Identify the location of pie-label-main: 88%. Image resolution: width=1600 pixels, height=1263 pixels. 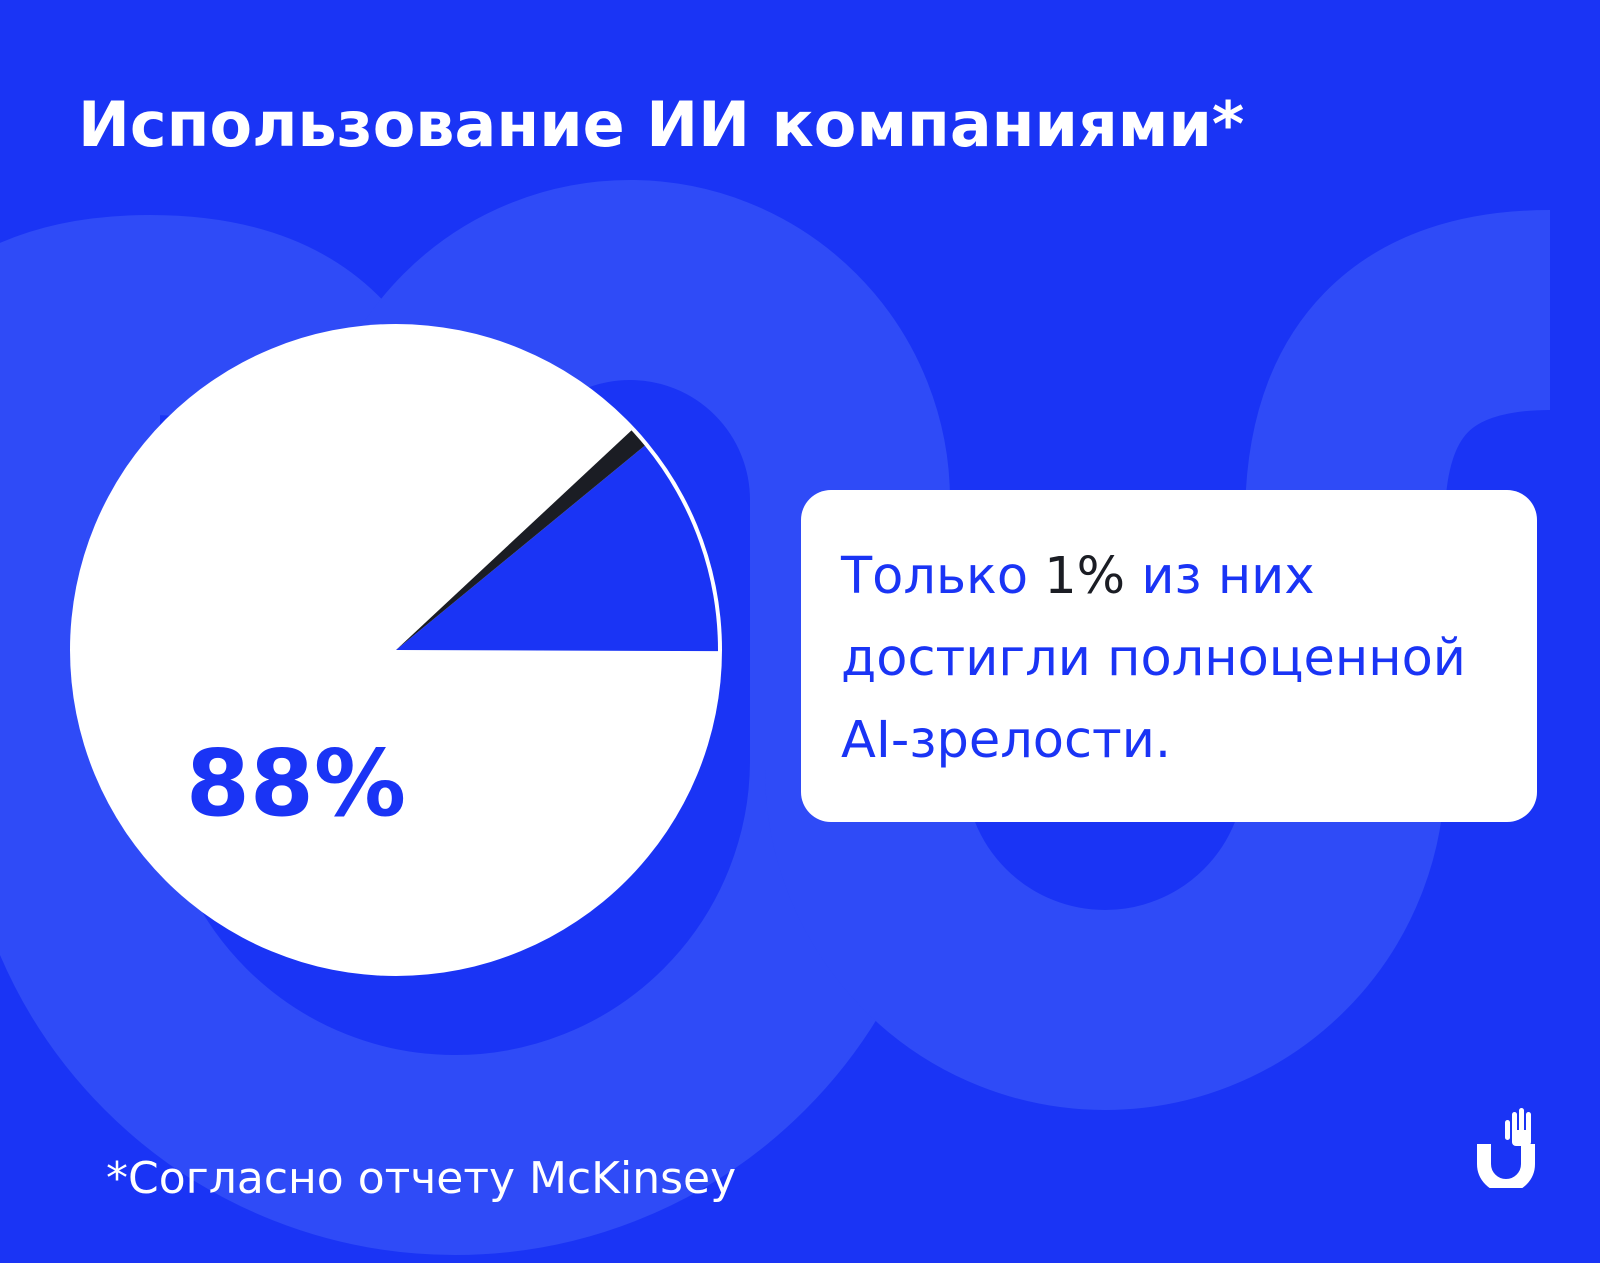
(296, 783).